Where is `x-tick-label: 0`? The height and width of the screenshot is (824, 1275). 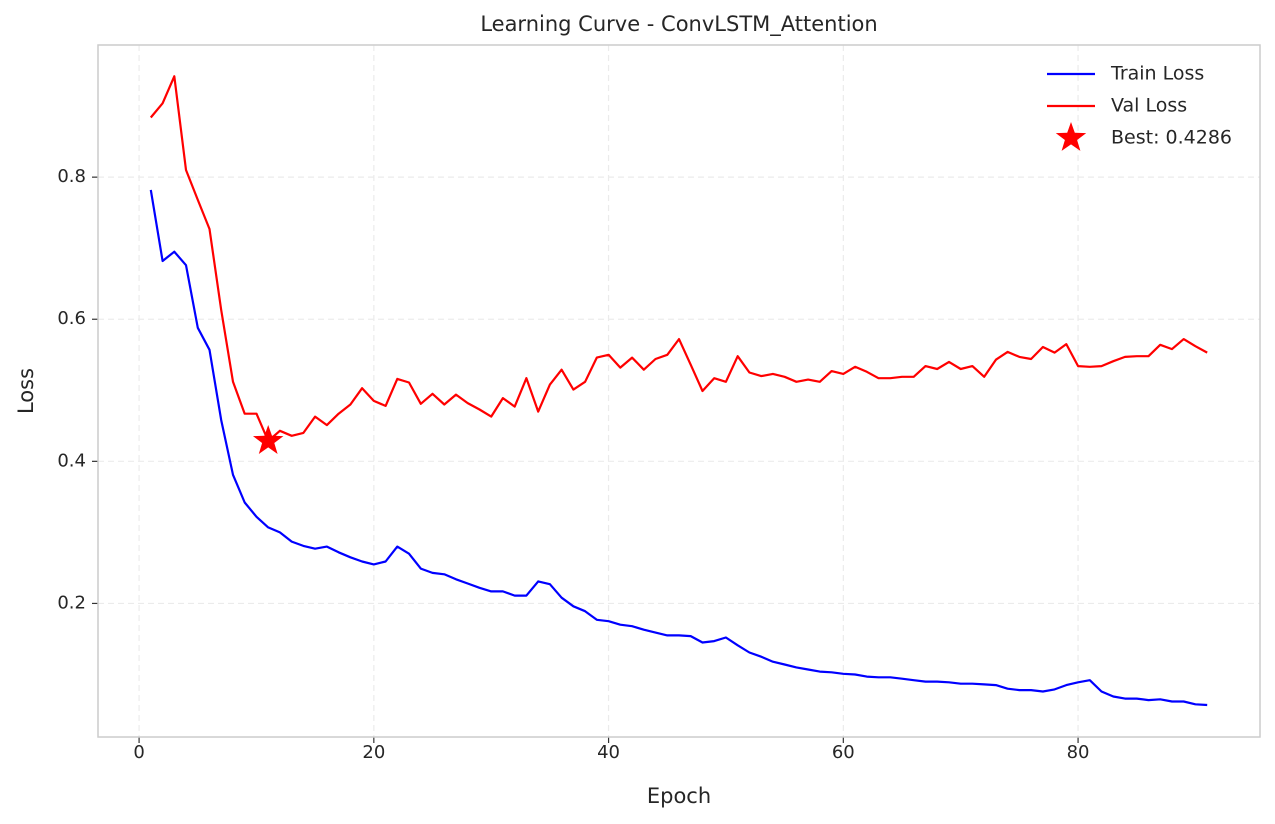
x-tick-label: 0 is located at coordinates (138, 752).